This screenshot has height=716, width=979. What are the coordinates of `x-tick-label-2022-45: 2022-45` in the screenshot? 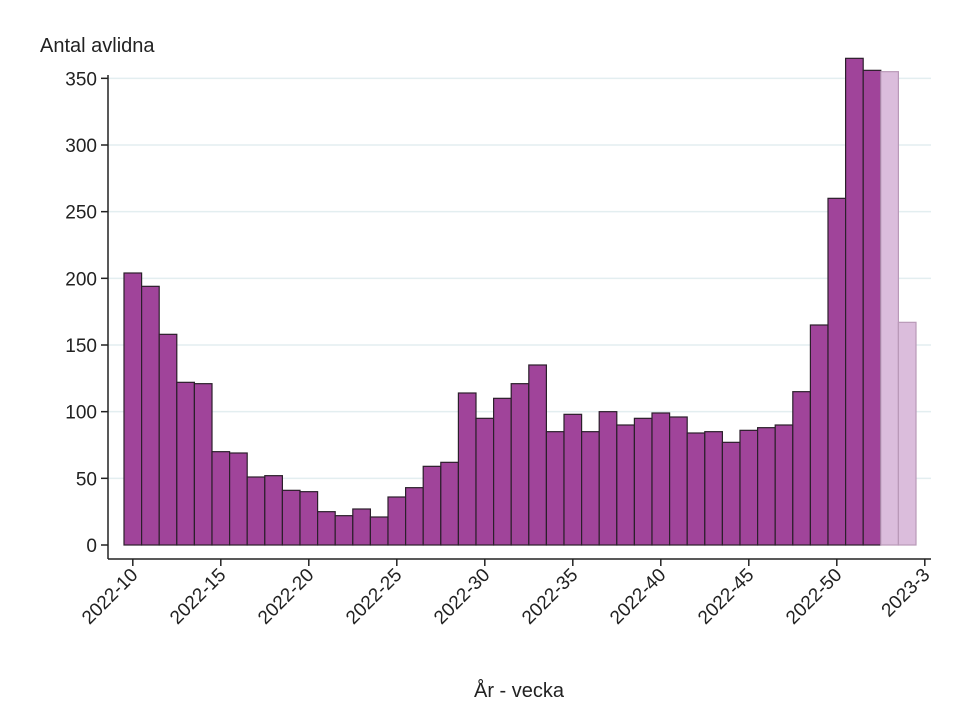 It's located at (726, 597).